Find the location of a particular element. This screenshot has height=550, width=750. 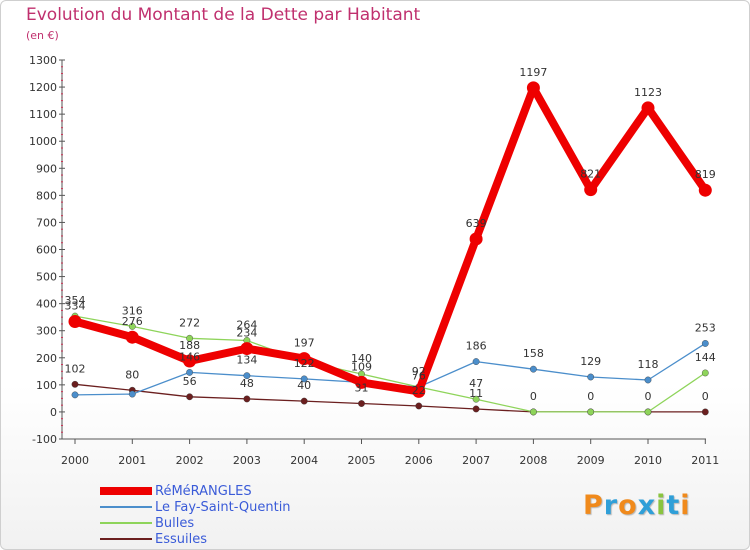

x-tick-label: 2000 is located at coordinates (75, 460).